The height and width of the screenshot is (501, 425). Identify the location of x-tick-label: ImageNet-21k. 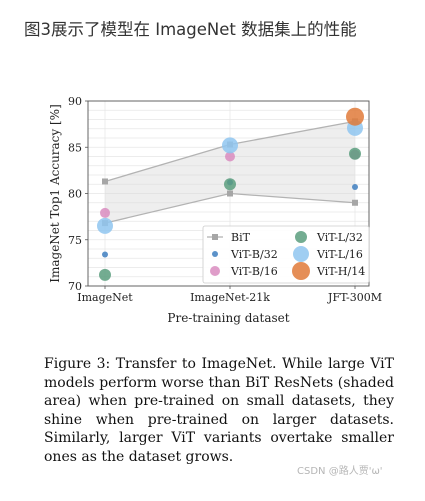
(230, 297).